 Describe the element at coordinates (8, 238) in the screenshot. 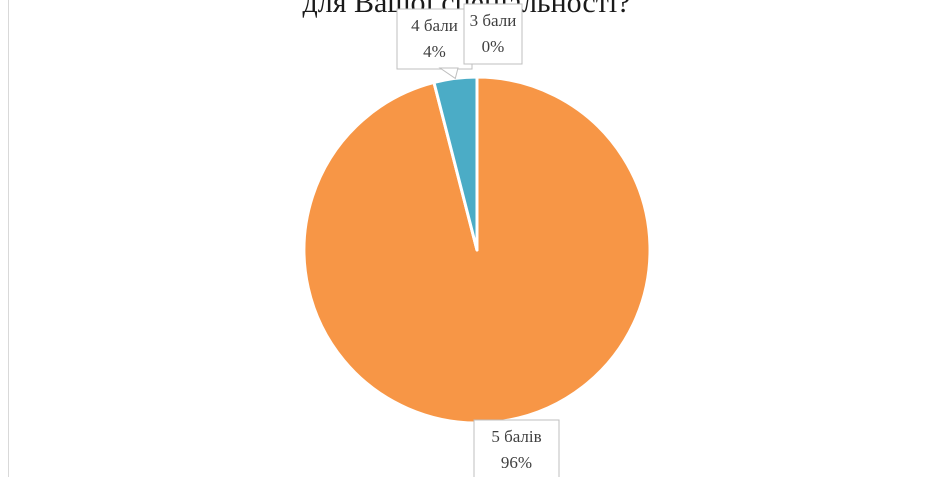

I see `chart-area-border` at that location.